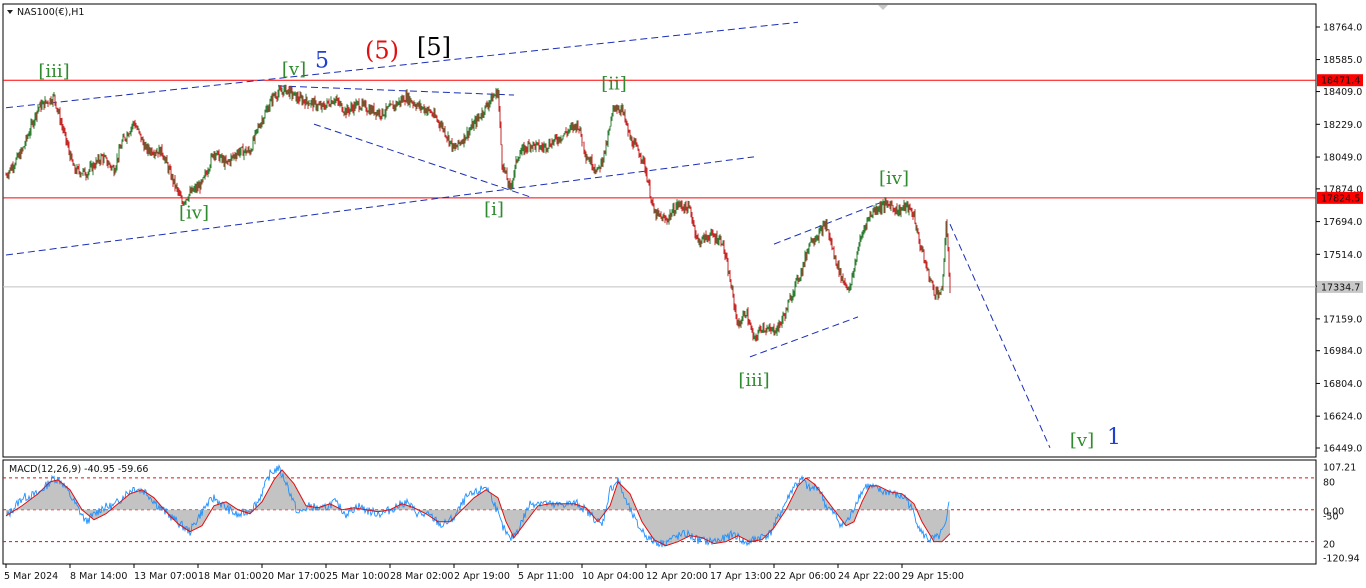  What do you see at coordinates (1329, 483) in the screenshot?
I see `macd-tick-label: 80` at bounding box center [1329, 483].